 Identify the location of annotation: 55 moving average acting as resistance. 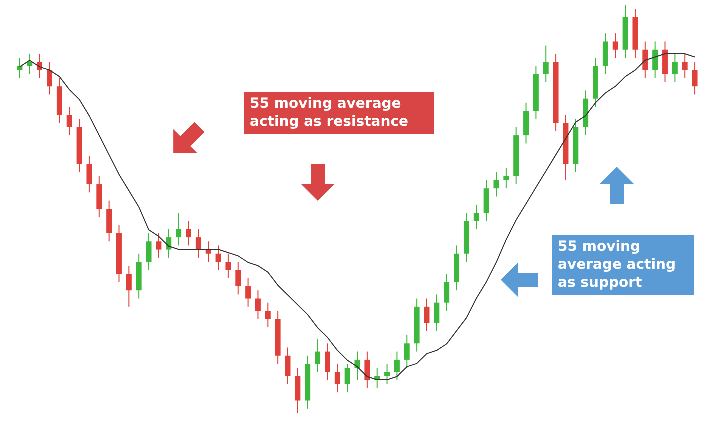
(339, 113).